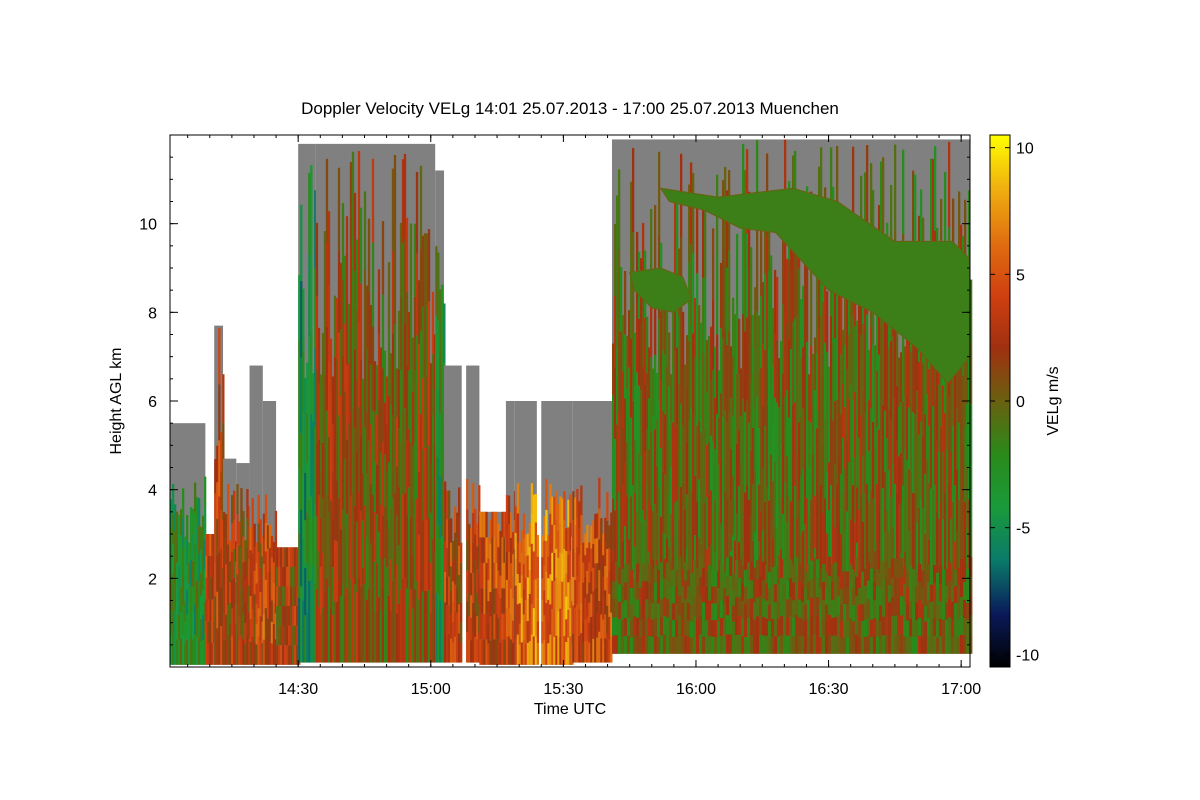 The width and height of the screenshot is (1200, 800). I want to click on cloud-feature, so click(815, 286).